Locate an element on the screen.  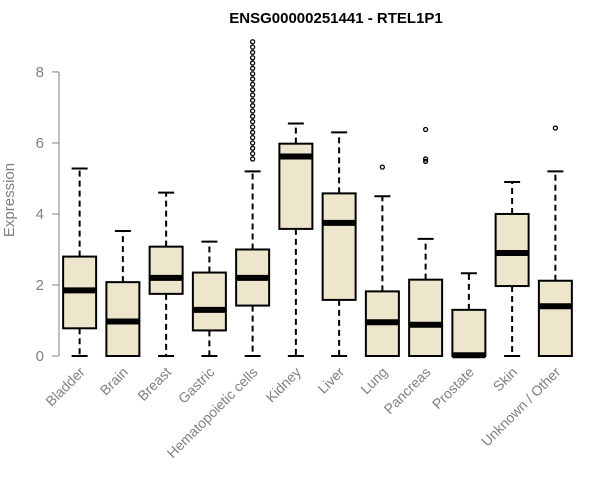
x-category-label: Liver is located at coordinates (330, 380).